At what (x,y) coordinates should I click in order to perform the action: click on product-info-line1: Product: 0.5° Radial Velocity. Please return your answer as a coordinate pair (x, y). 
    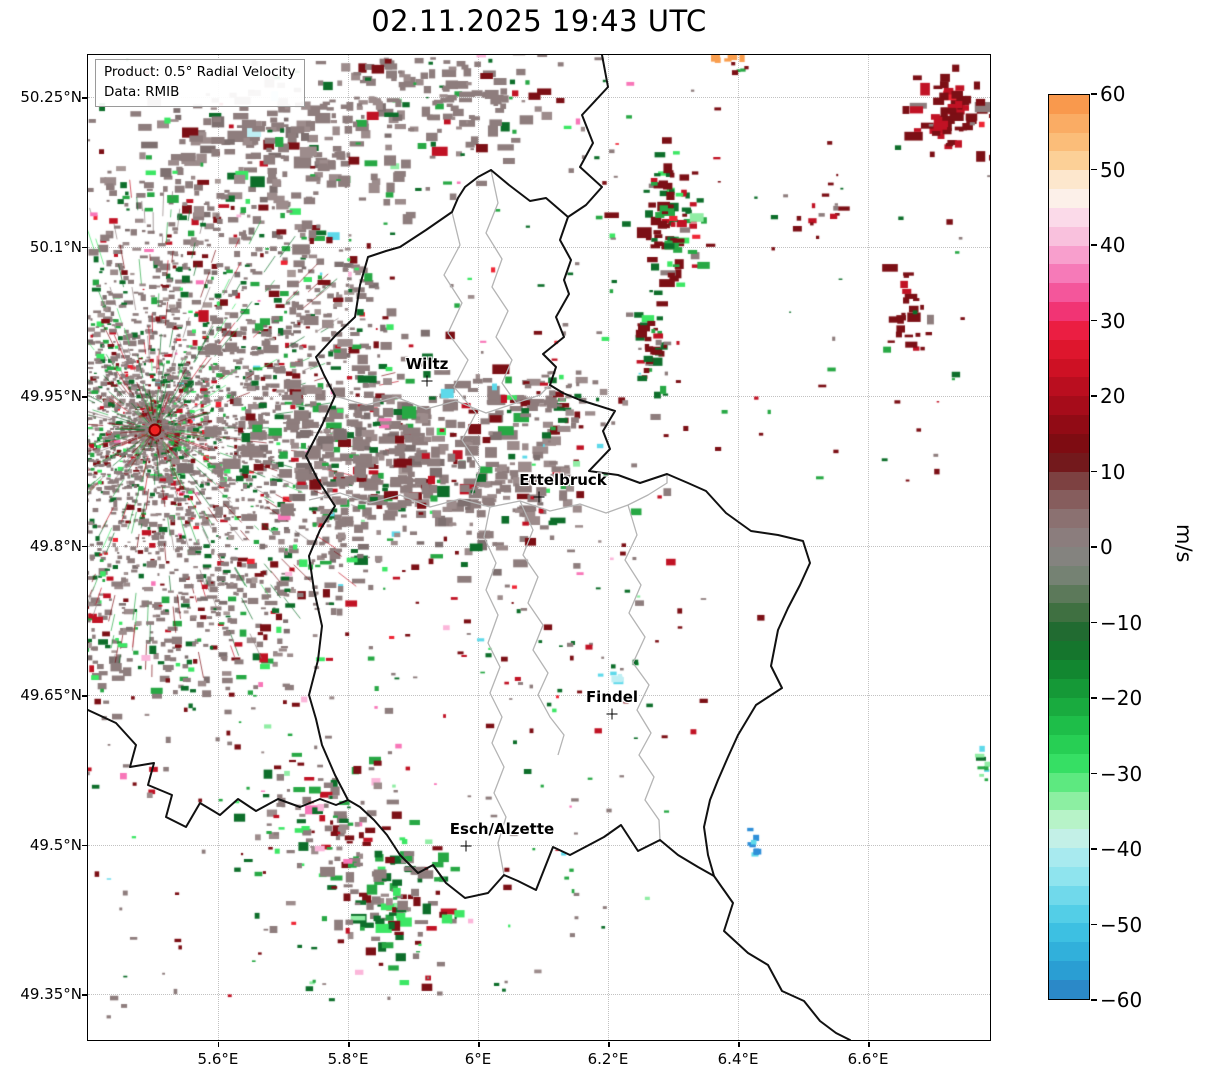
    Looking at the image, I should click on (200, 72).